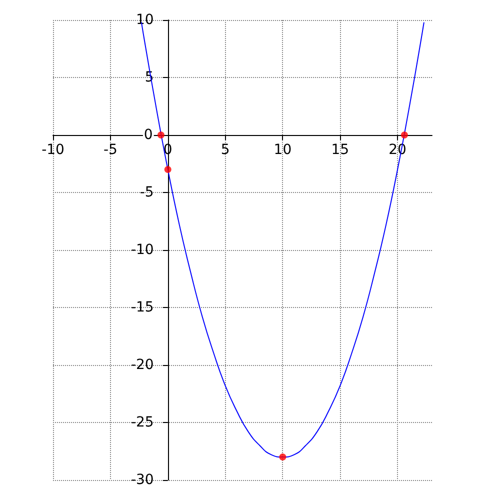 This screenshot has width=500, height=500. I want to click on y-tick-label: -30, so click(142, 480).